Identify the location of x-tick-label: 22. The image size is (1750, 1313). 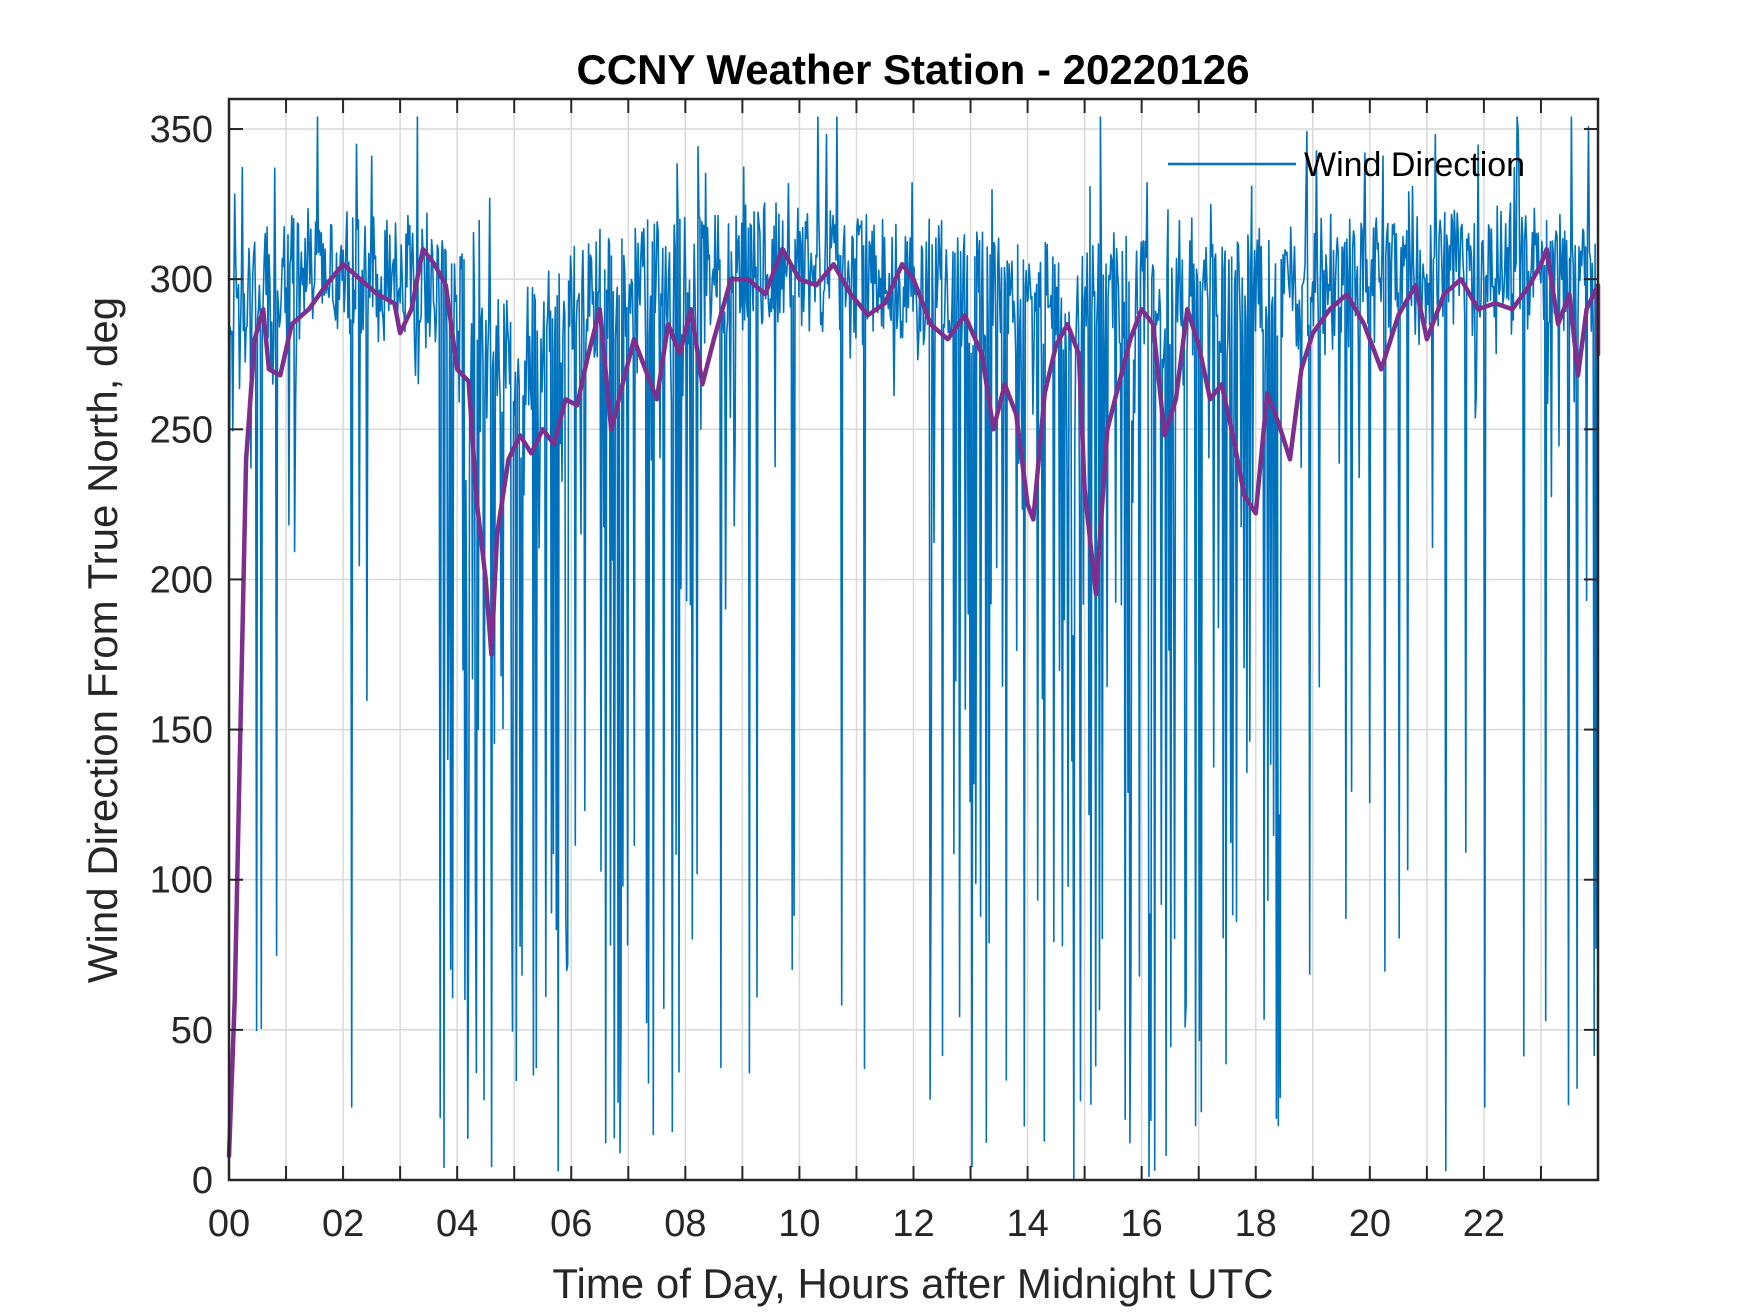
(1484, 1224).